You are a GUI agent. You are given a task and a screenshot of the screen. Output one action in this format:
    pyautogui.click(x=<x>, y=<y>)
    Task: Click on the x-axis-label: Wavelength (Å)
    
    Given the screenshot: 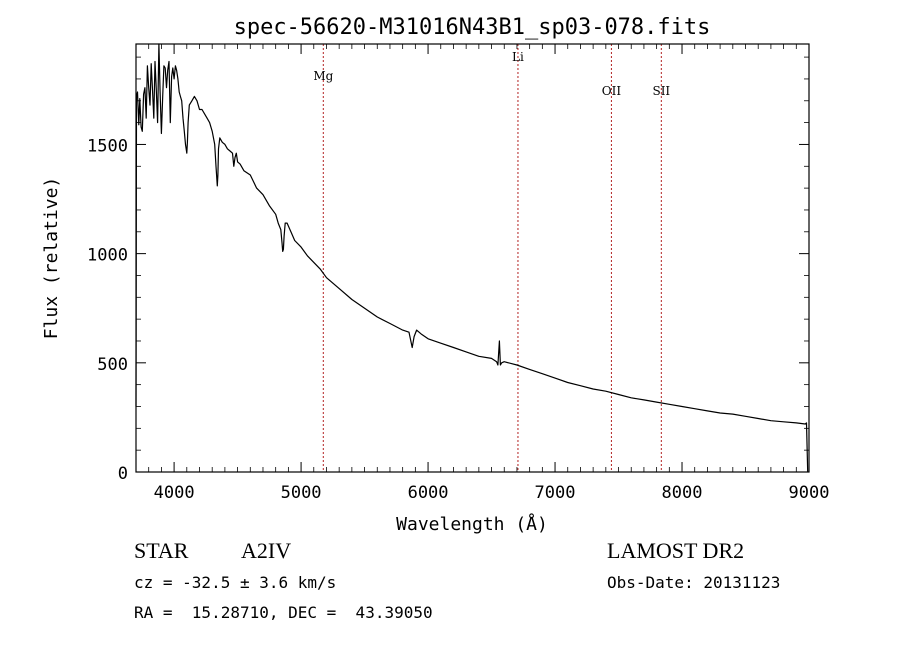 What is the action you would take?
    pyautogui.click(x=472, y=524)
    